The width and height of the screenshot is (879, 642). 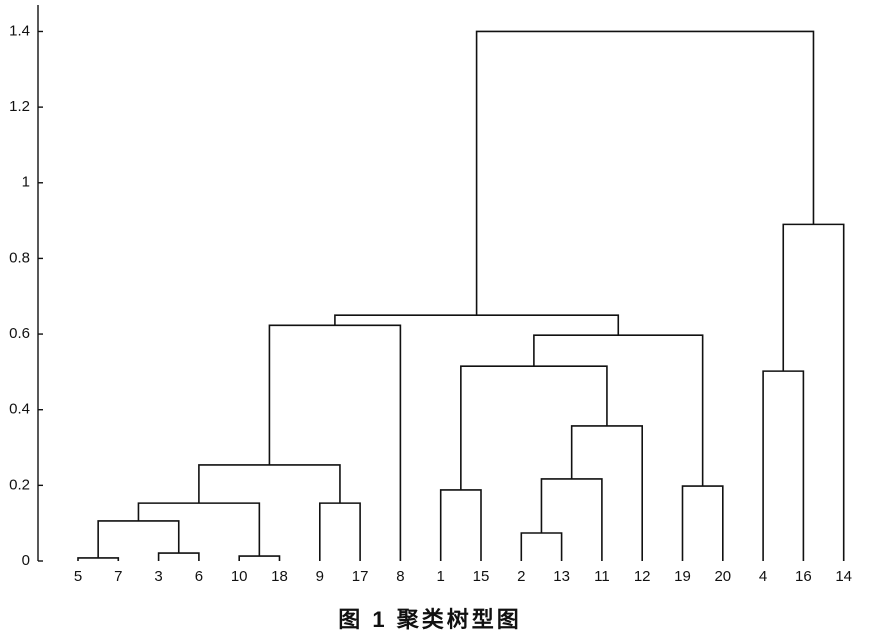 I want to click on leaf-label: 20, so click(x=722, y=576).